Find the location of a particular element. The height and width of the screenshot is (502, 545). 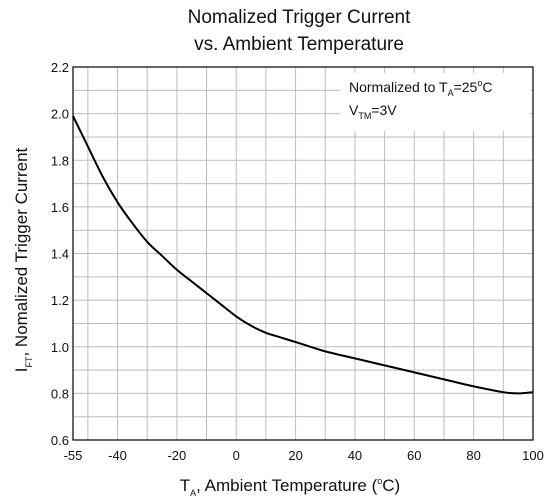

y-tick-labels: 0.6 0.8 1.0 1.2 1.4 1.6 1.8 2.0 2.2 is located at coordinates (60, 254).